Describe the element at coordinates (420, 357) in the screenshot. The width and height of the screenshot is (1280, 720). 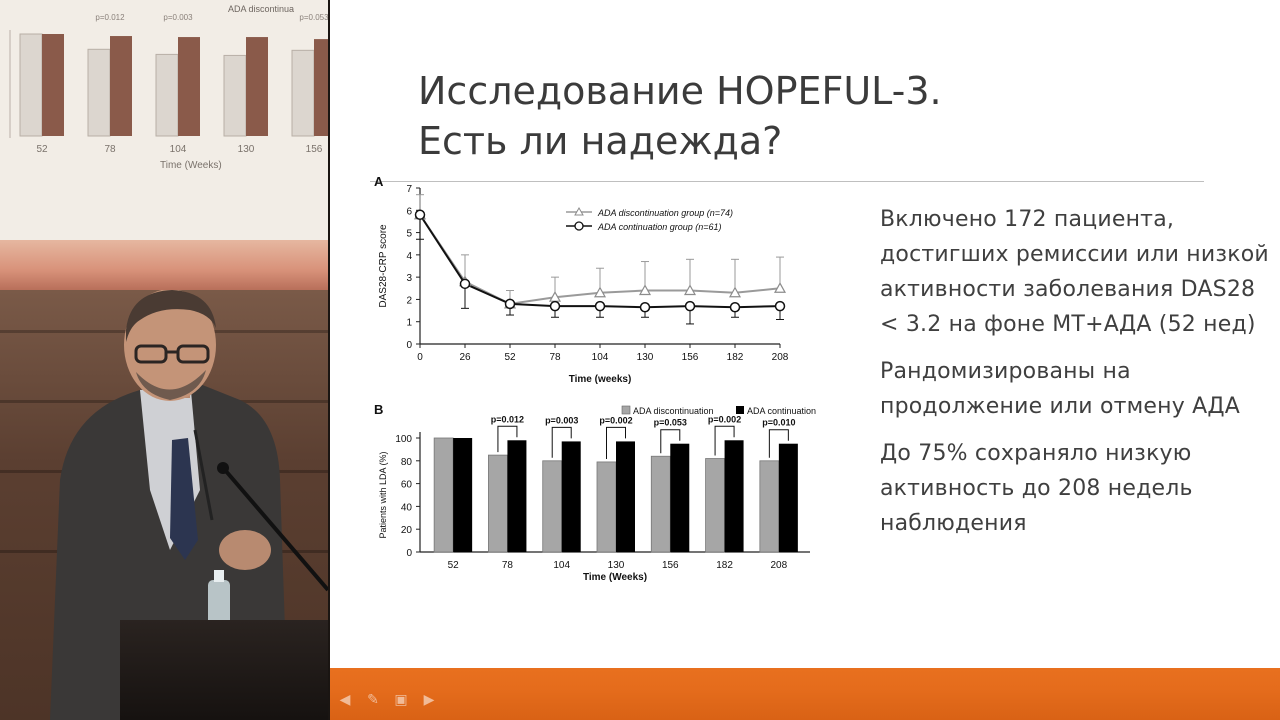
I see `x-tick-label: 0` at that location.